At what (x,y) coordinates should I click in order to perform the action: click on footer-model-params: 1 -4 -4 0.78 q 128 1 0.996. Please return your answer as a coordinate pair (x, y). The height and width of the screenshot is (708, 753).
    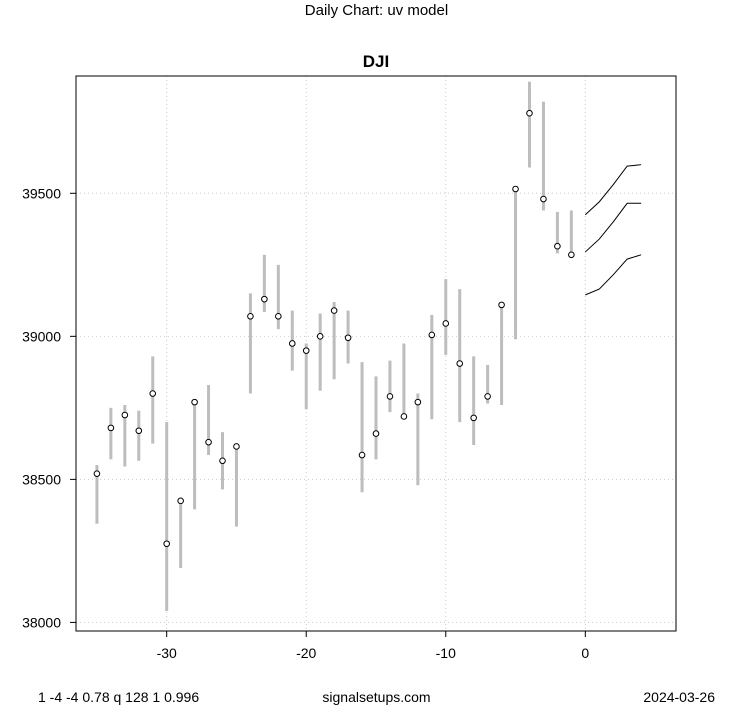
    Looking at the image, I should click on (119, 697).